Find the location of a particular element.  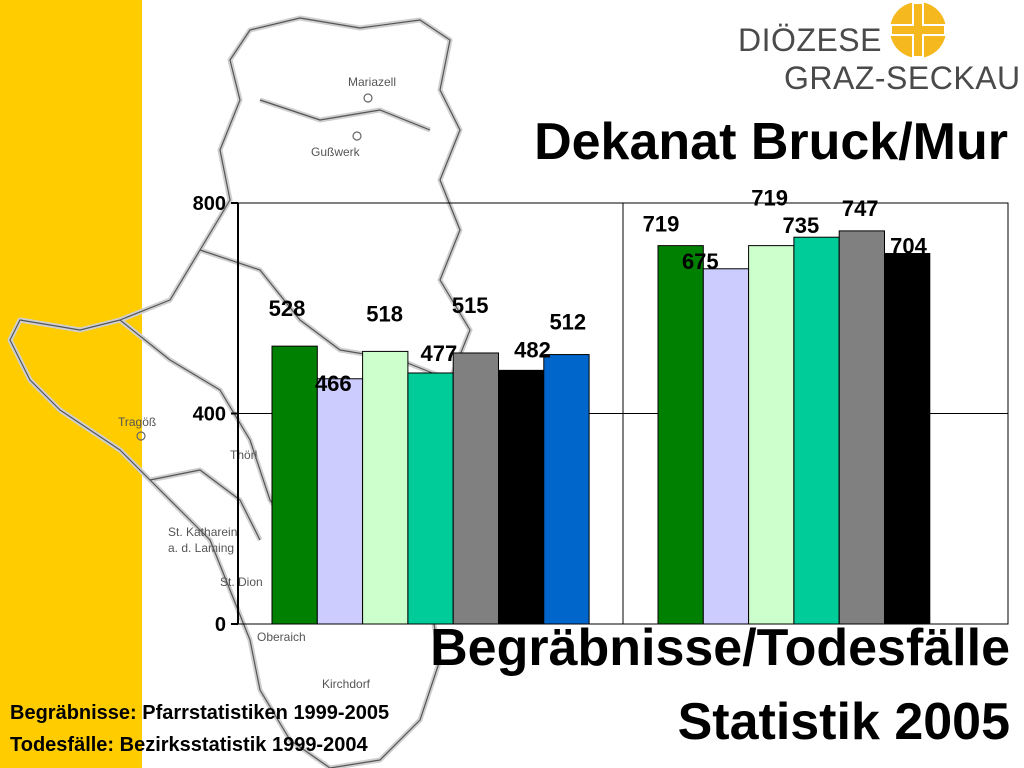

cross-logo-icon is located at coordinates (918, 30).